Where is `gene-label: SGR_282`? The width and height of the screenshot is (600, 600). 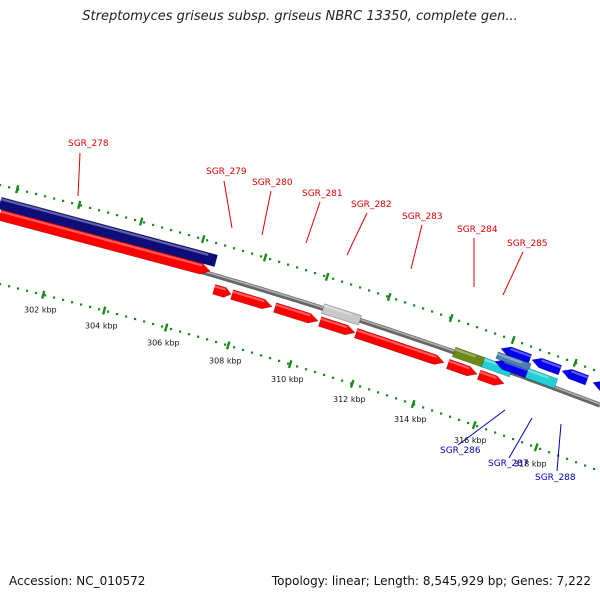 gene-label: SGR_282 is located at coordinates (371, 205).